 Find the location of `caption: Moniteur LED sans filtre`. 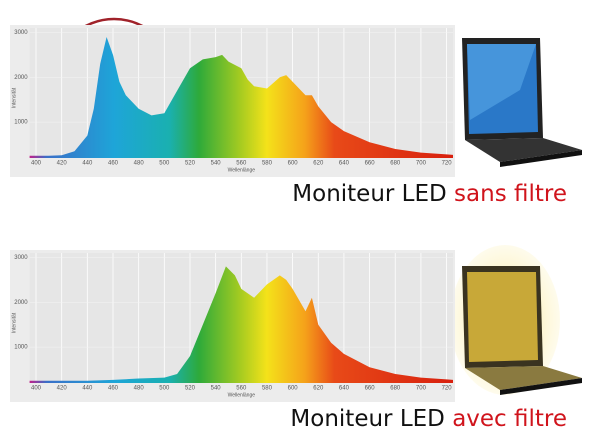

caption: Moniteur LED sans filtre is located at coordinates (429, 194).